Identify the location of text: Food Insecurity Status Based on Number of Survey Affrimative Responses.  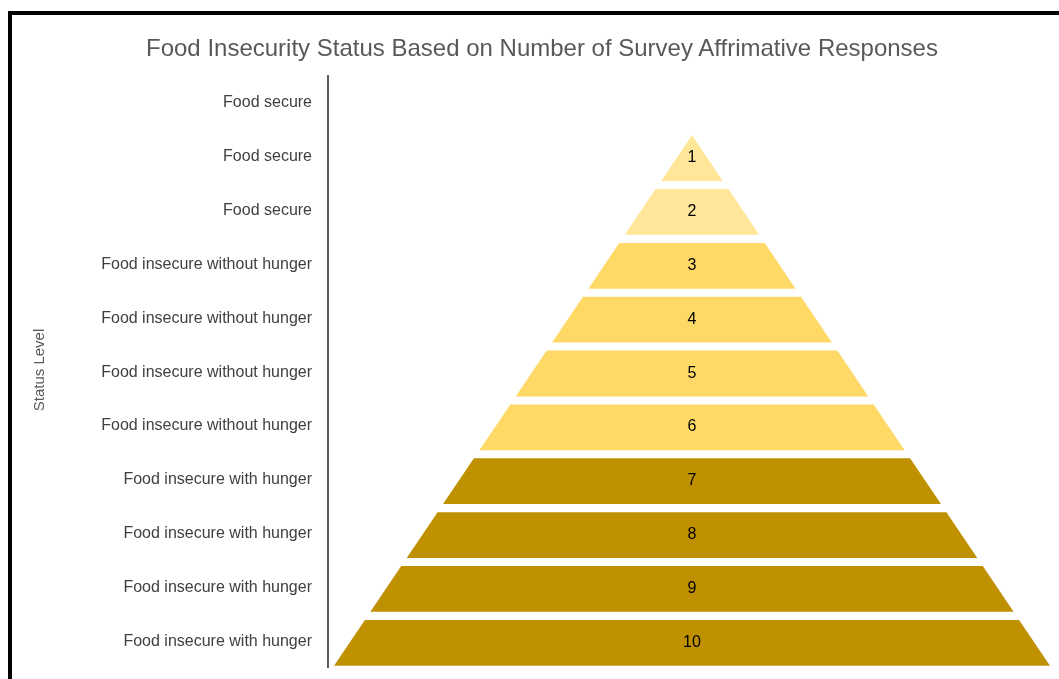
(542, 47).